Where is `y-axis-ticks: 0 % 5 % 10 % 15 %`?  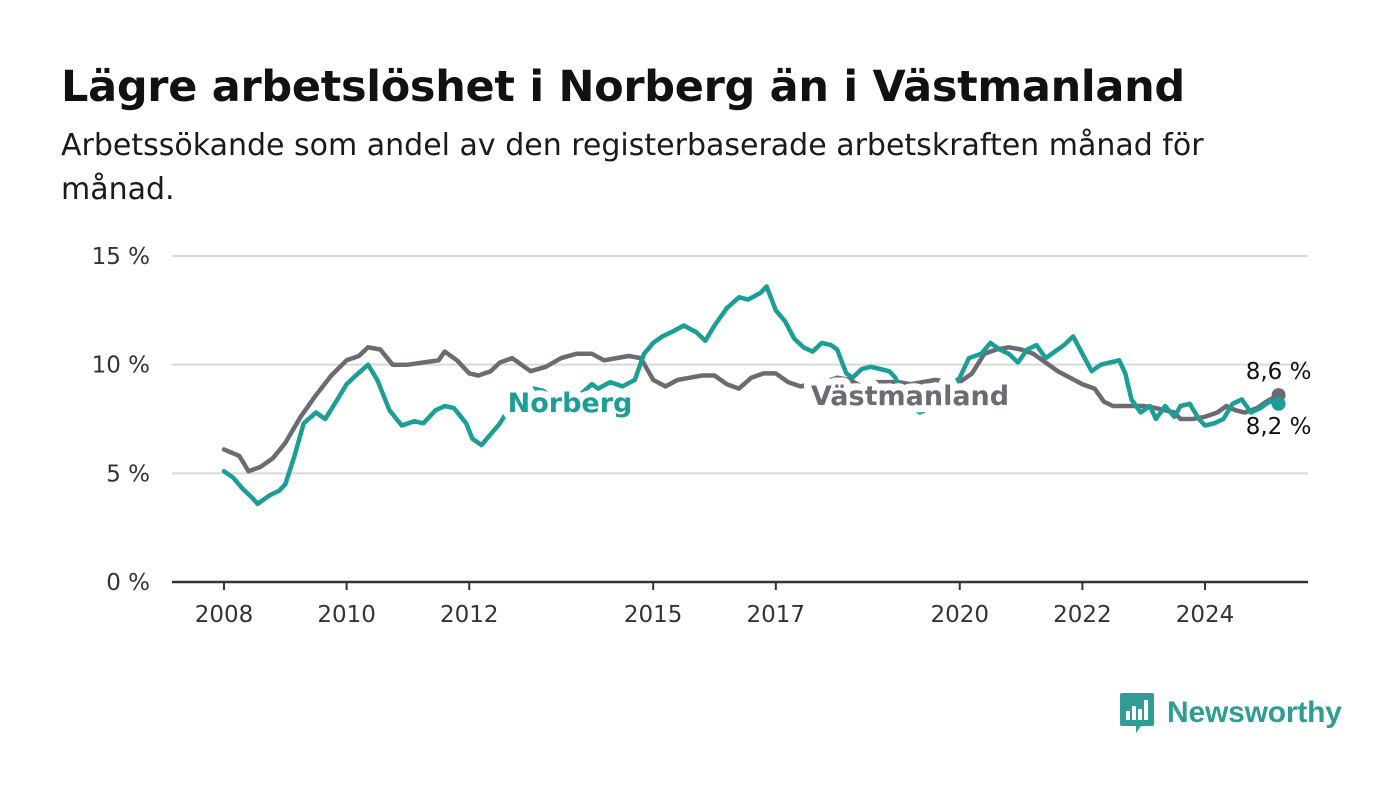
y-axis-ticks: 0 % 5 % 10 % 15 % is located at coordinates (121, 420).